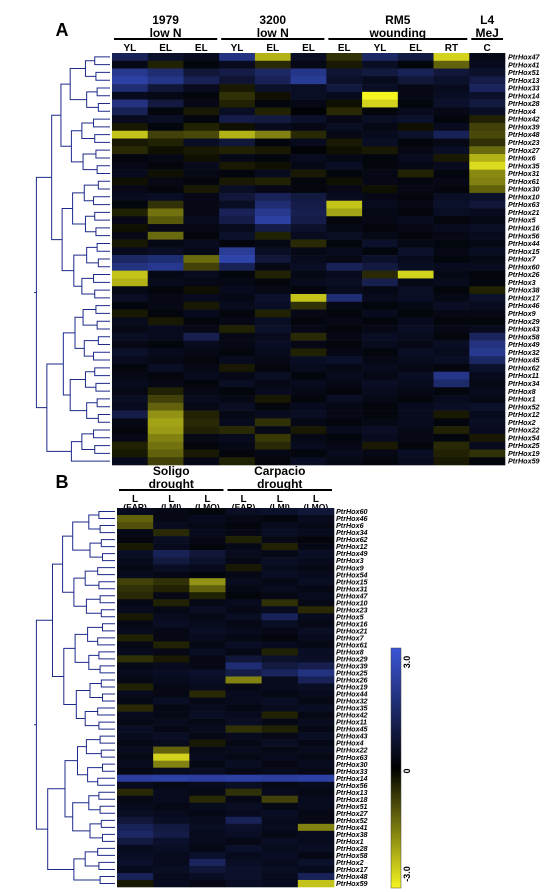 The height and width of the screenshot is (892, 548). Describe the element at coordinates (352, 799) in the screenshot. I see `gene-label: PtrHox18` at that location.